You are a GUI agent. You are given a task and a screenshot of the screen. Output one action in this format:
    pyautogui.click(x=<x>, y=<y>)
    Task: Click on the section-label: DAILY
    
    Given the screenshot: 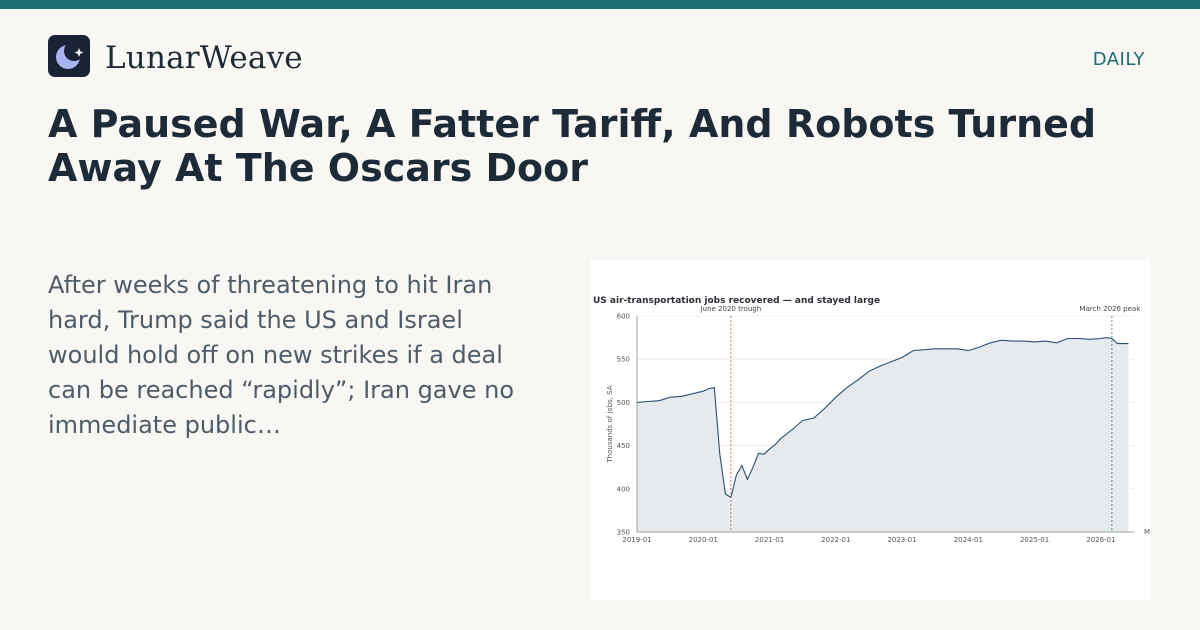 What is the action you would take?
    pyautogui.click(x=1118, y=59)
    